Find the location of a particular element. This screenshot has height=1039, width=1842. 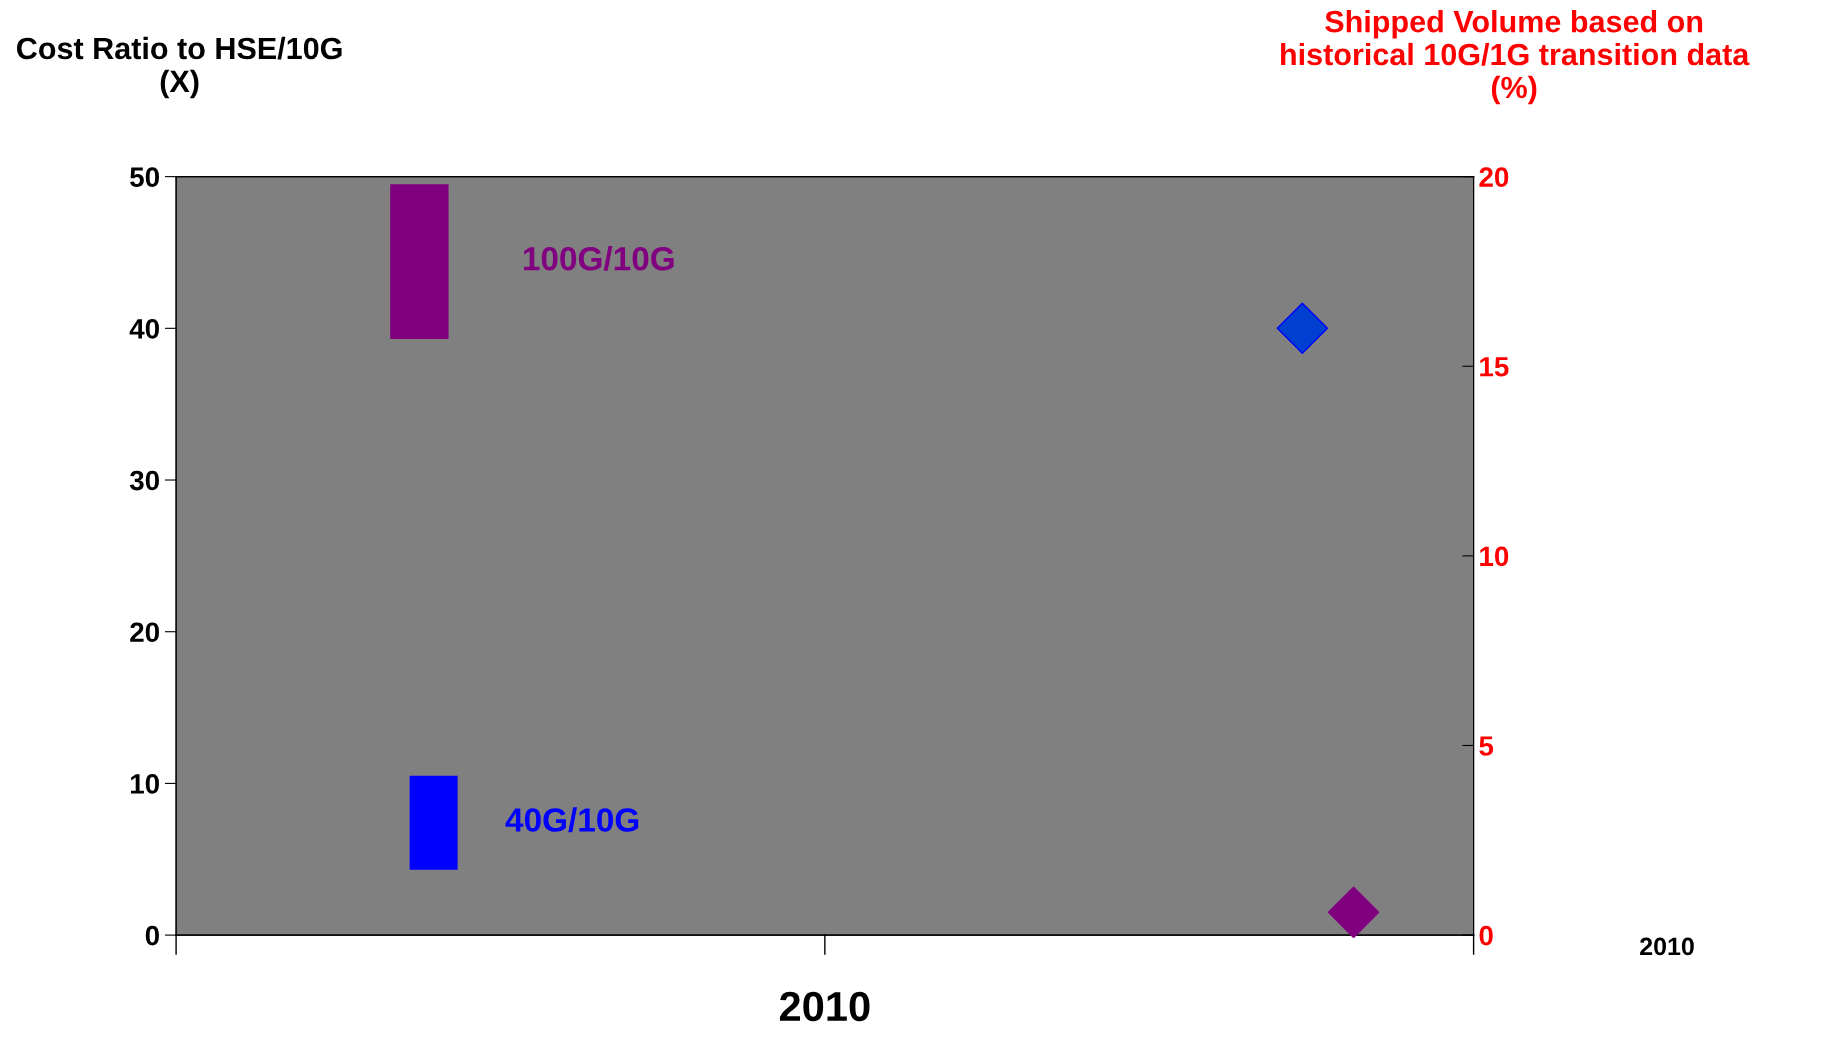

y-tick-label: 20 is located at coordinates (144, 632).